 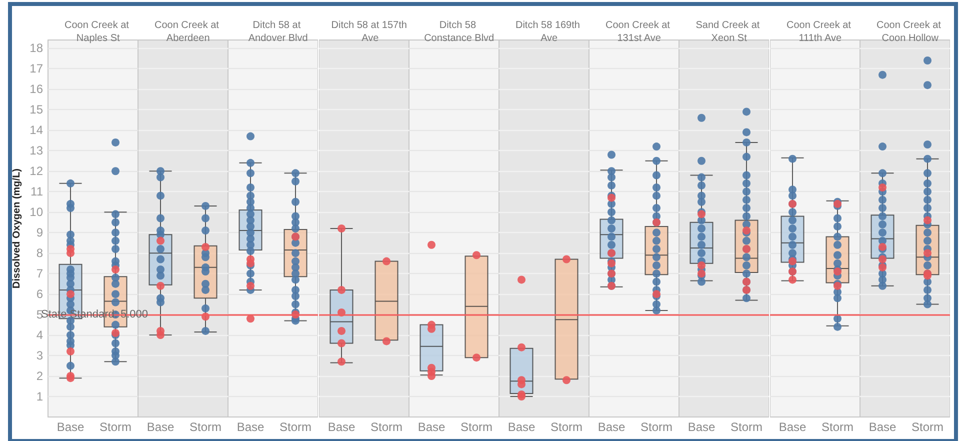 I want to click on chart-title: Coon Creek at 131st Ave, so click(x=639, y=32).